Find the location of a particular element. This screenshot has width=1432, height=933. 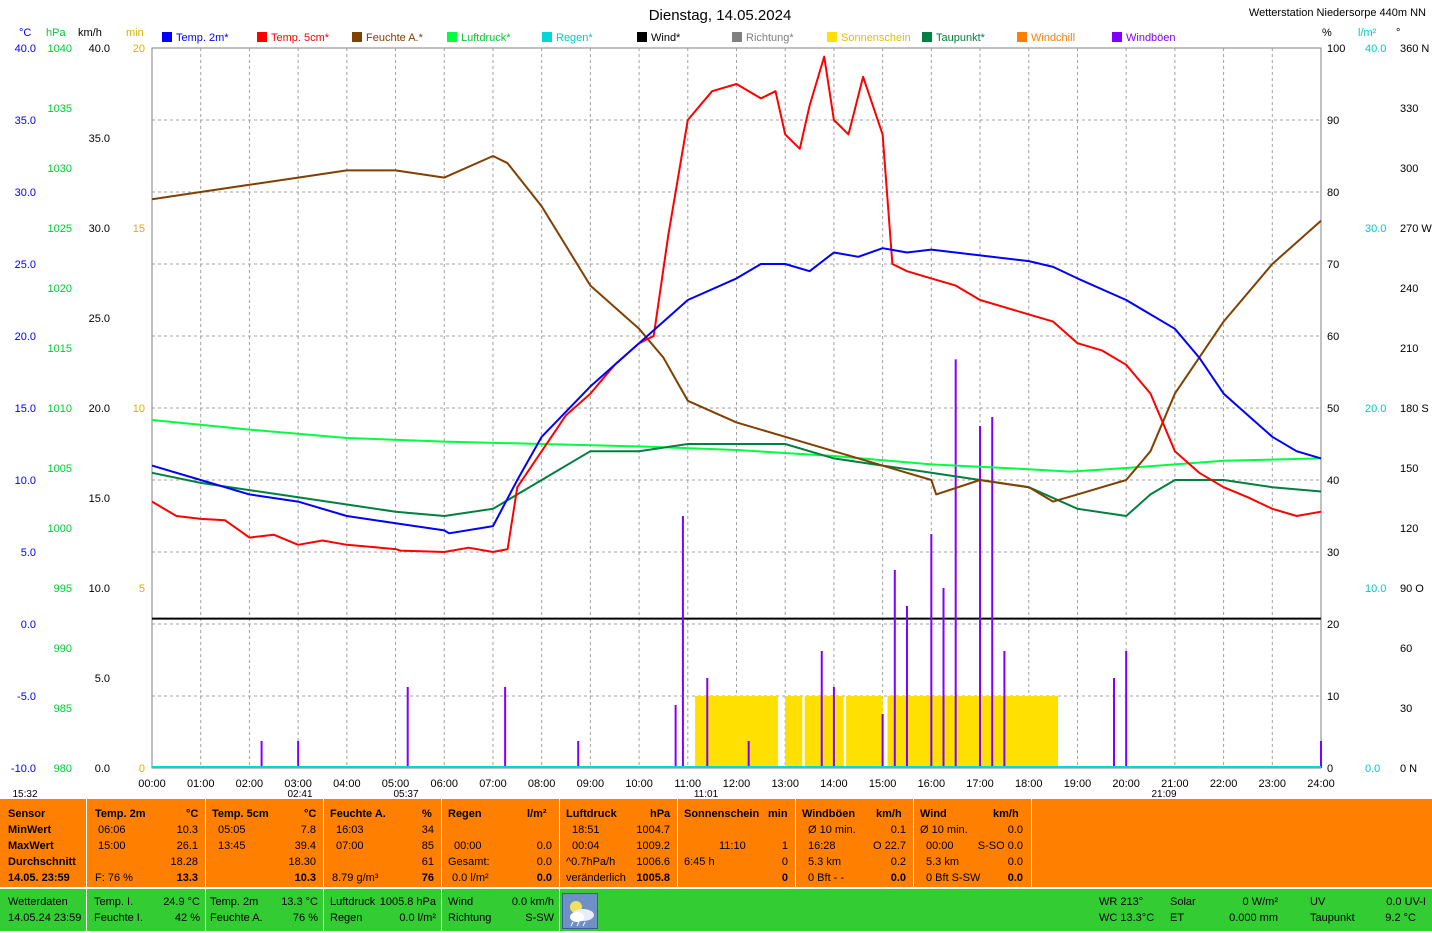

outdoor-temp-label: Temp. 2m is located at coordinates (234, 902).